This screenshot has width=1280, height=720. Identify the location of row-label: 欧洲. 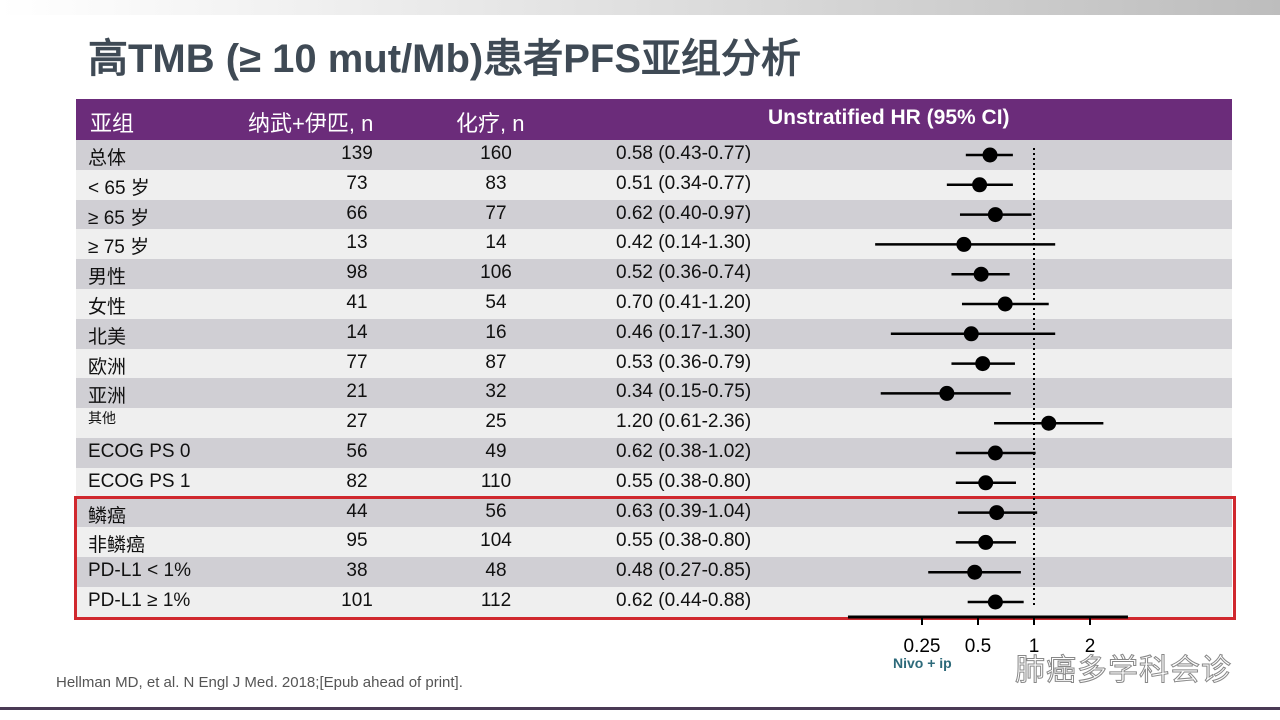
(107, 367).